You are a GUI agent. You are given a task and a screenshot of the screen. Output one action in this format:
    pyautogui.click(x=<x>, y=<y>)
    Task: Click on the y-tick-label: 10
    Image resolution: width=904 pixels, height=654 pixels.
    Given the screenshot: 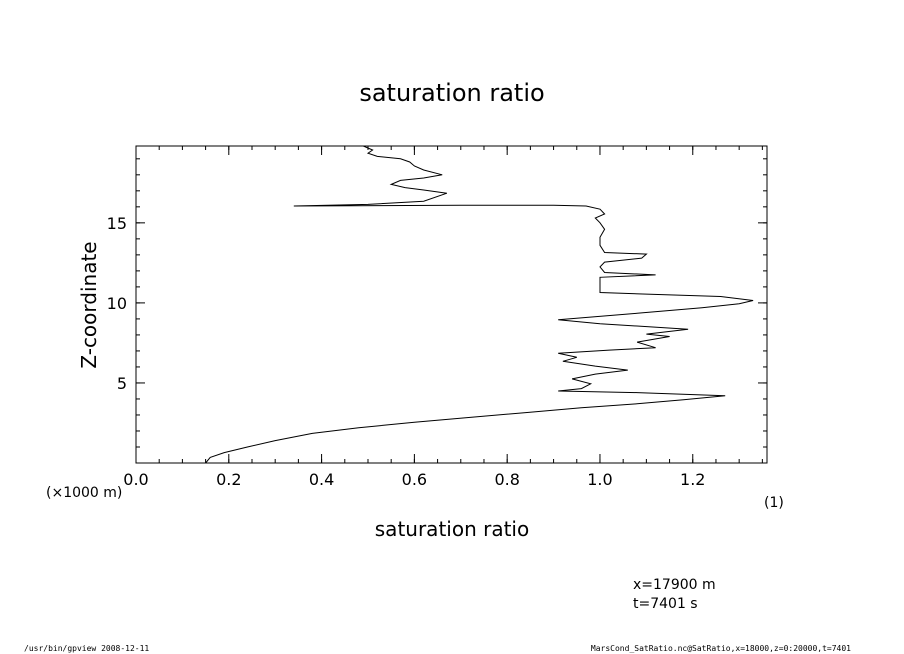 What is the action you would take?
    pyautogui.click(x=117, y=303)
    